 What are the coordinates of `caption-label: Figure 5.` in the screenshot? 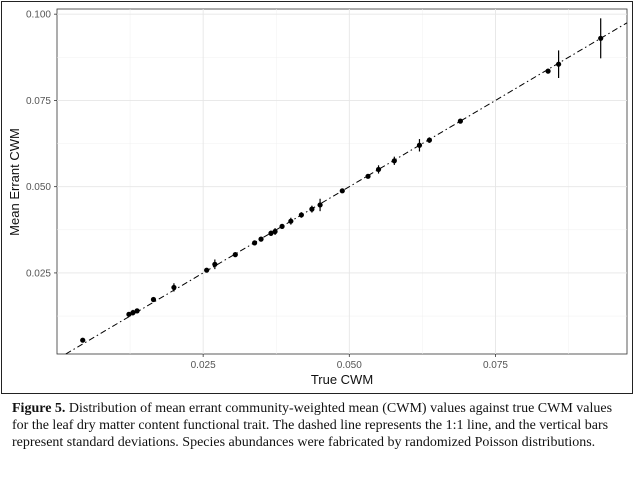 It's located at (39, 408).